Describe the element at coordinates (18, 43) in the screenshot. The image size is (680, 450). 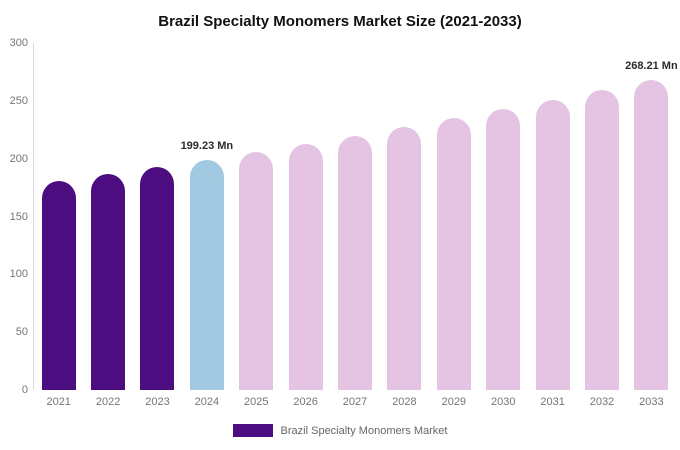
I see `y-tick-label: 300` at that location.